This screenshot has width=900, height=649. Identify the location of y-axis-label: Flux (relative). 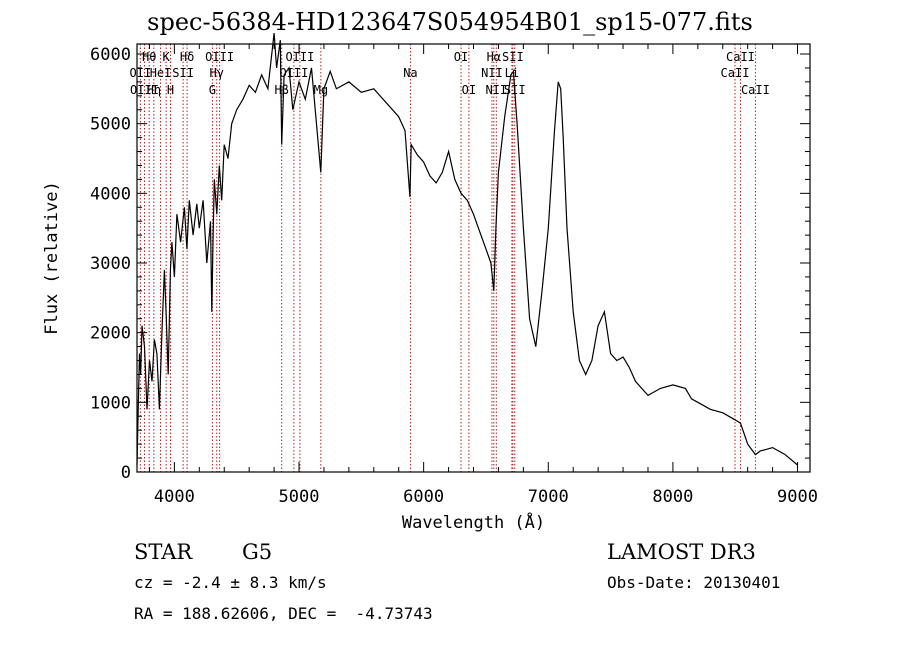
(52, 258).